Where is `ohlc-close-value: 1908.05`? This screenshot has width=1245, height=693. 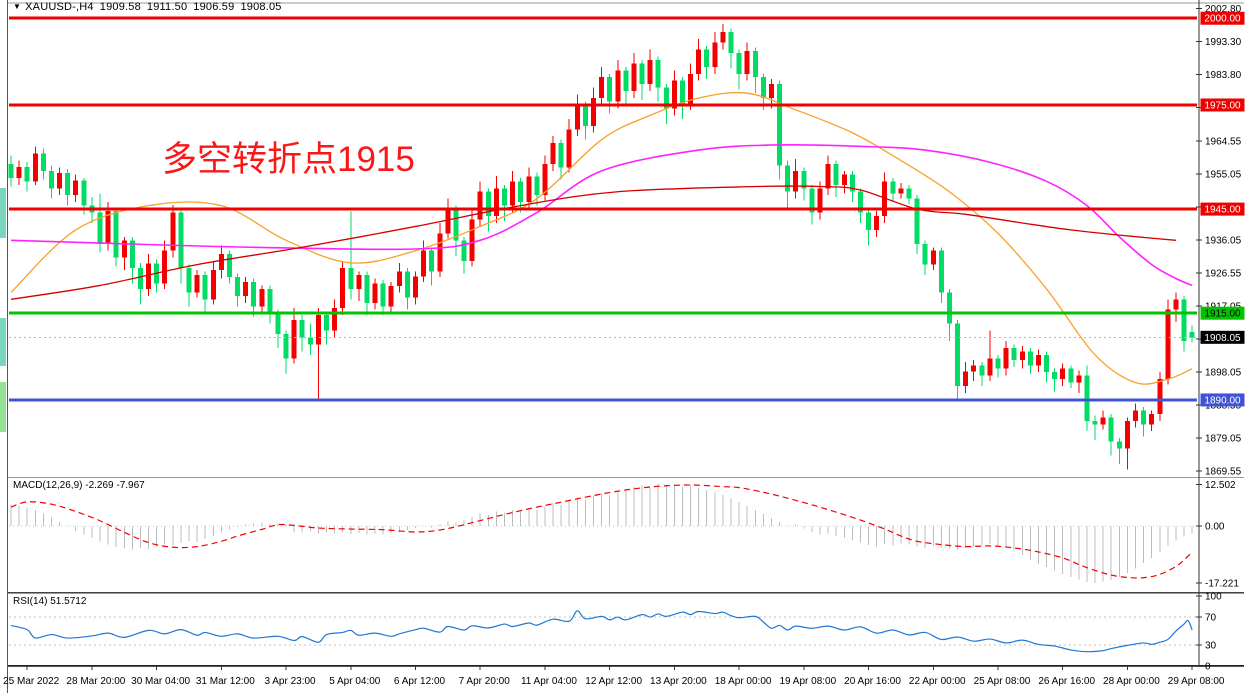 ohlc-close-value: 1908.05 is located at coordinates (261, 7).